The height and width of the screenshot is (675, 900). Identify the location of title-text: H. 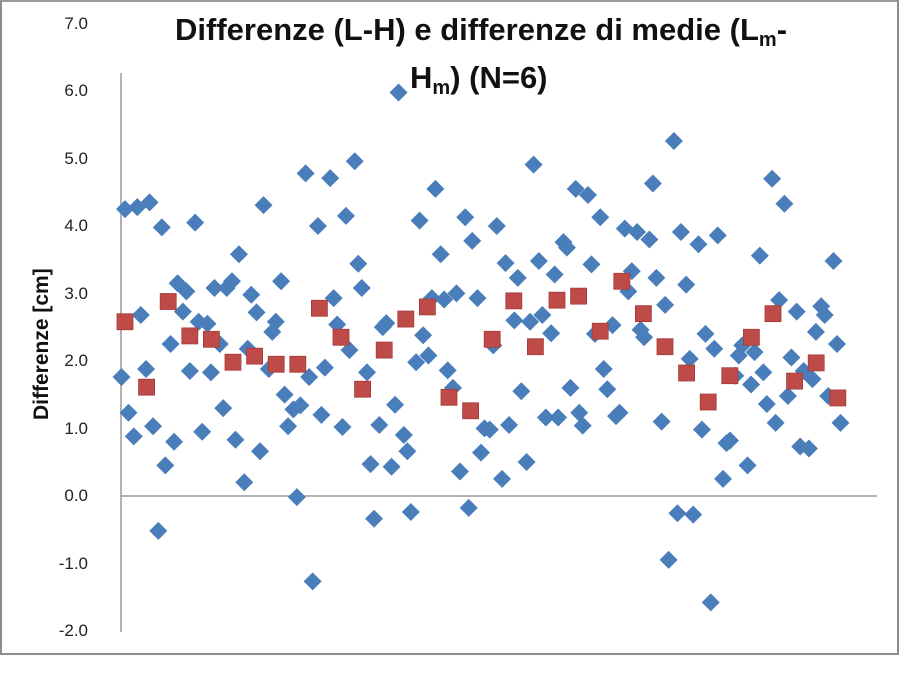
(421, 77).